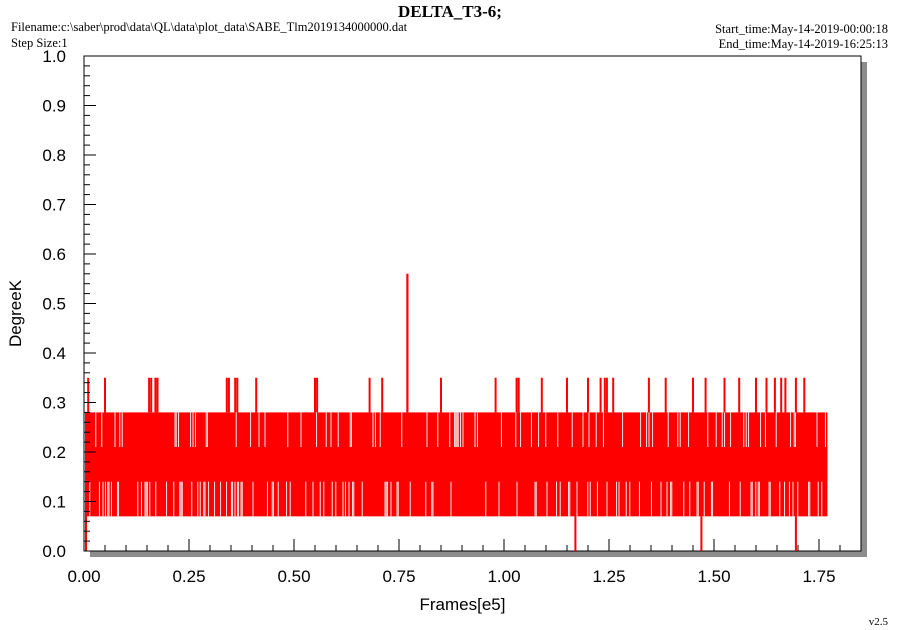 The image size is (900, 630). Describe the element at coordinates (608, 576) in the screenshot. I see `x-tick-label: 1.25` at that location.